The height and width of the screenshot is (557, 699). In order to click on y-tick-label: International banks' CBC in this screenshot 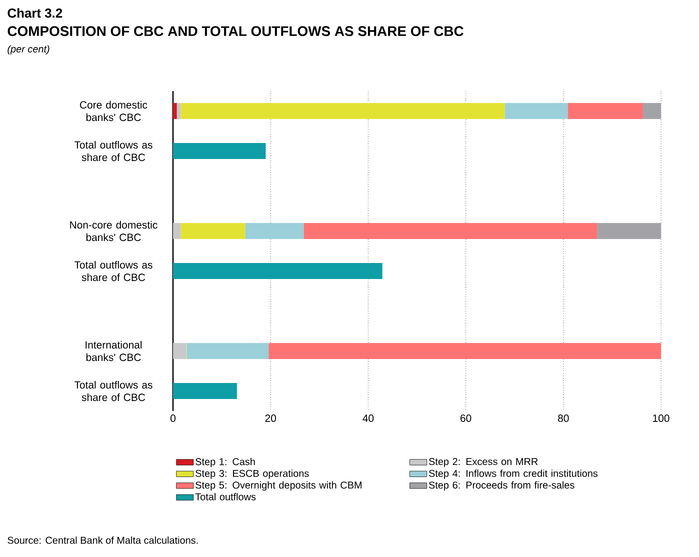, I will do `click(114, 351)`.